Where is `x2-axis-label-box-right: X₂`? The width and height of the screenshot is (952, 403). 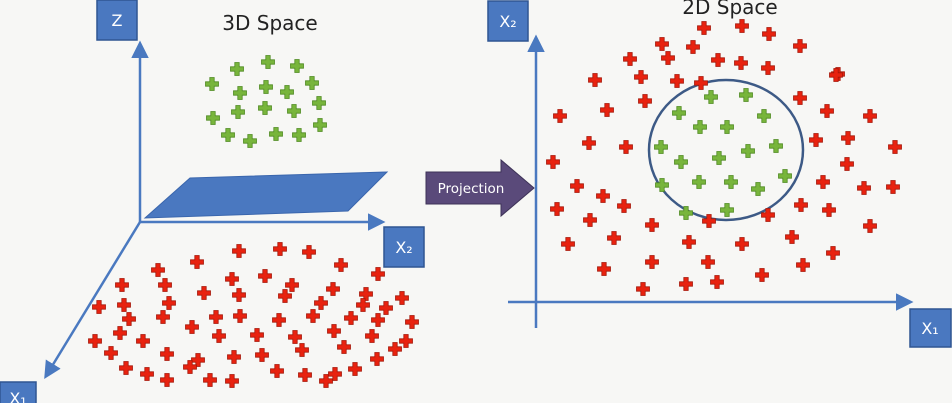
x2-axis-label-box-right: X₂ is located at coordinates (508, 21).